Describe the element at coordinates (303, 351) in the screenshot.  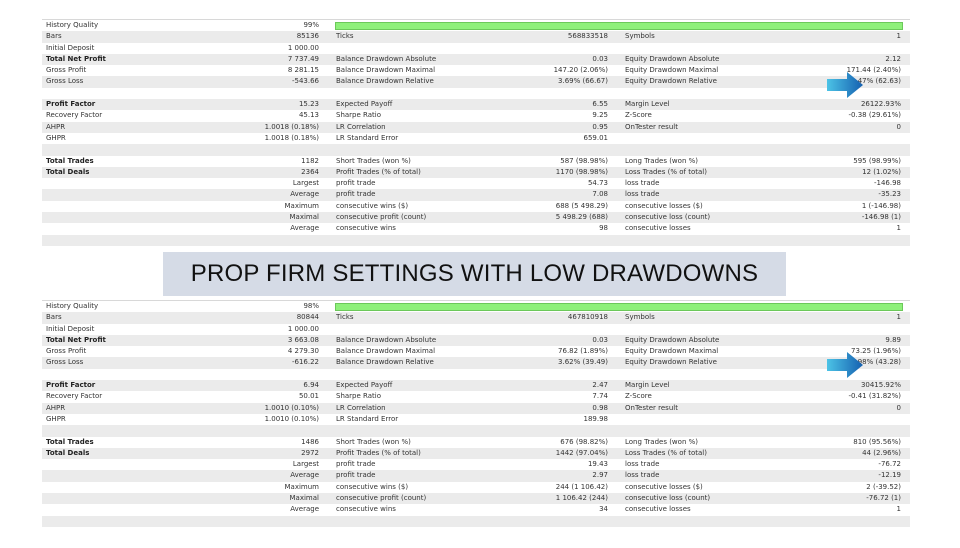
I see `cell-value: 4 279.30` at that location.